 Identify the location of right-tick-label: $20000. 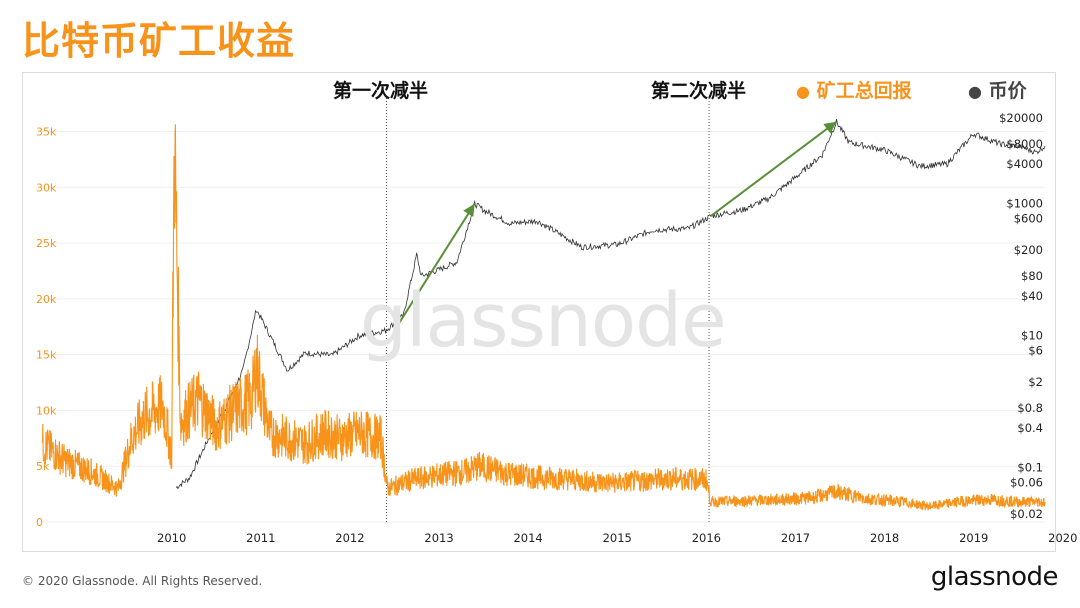
(1021, 118).